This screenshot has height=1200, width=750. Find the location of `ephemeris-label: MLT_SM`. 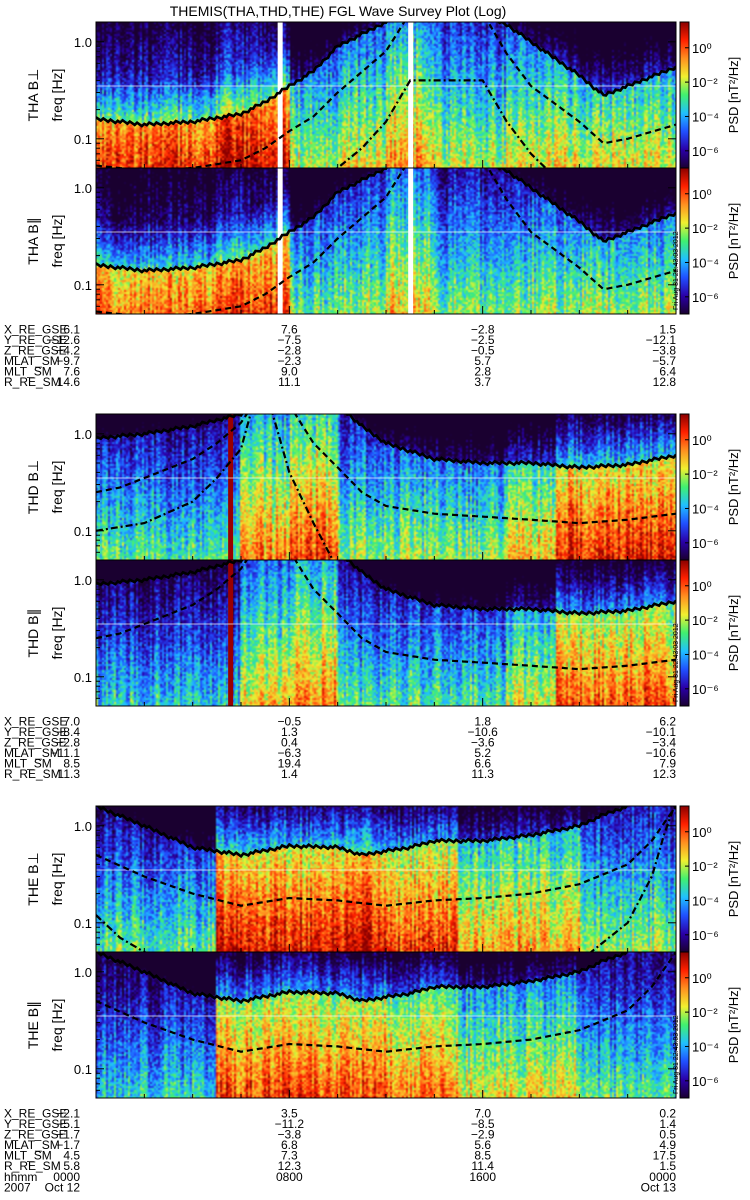

ephemeris-label: MLT_SM is located at coordinates (28, 372).